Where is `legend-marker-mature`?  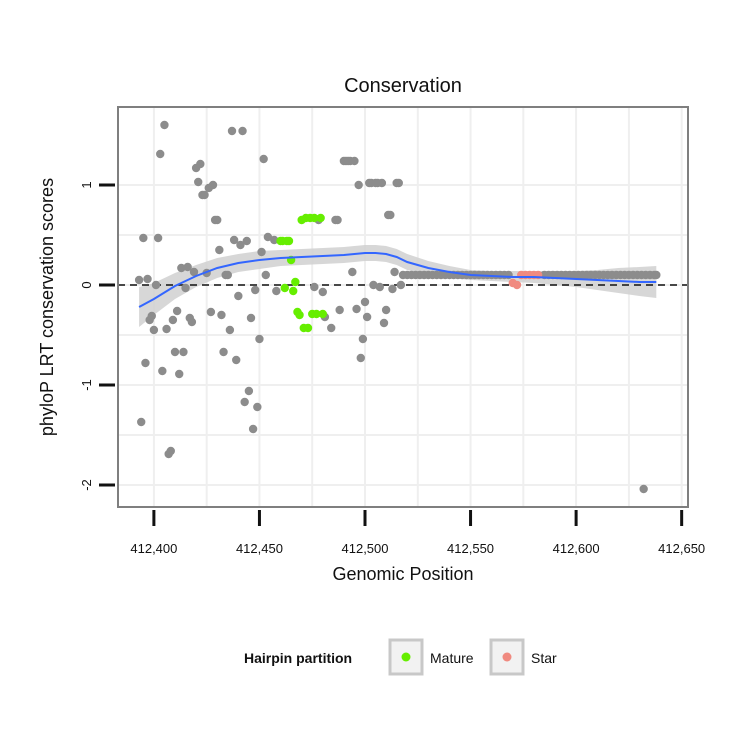
legend-marker-mature is located at coordinates (406, 657).